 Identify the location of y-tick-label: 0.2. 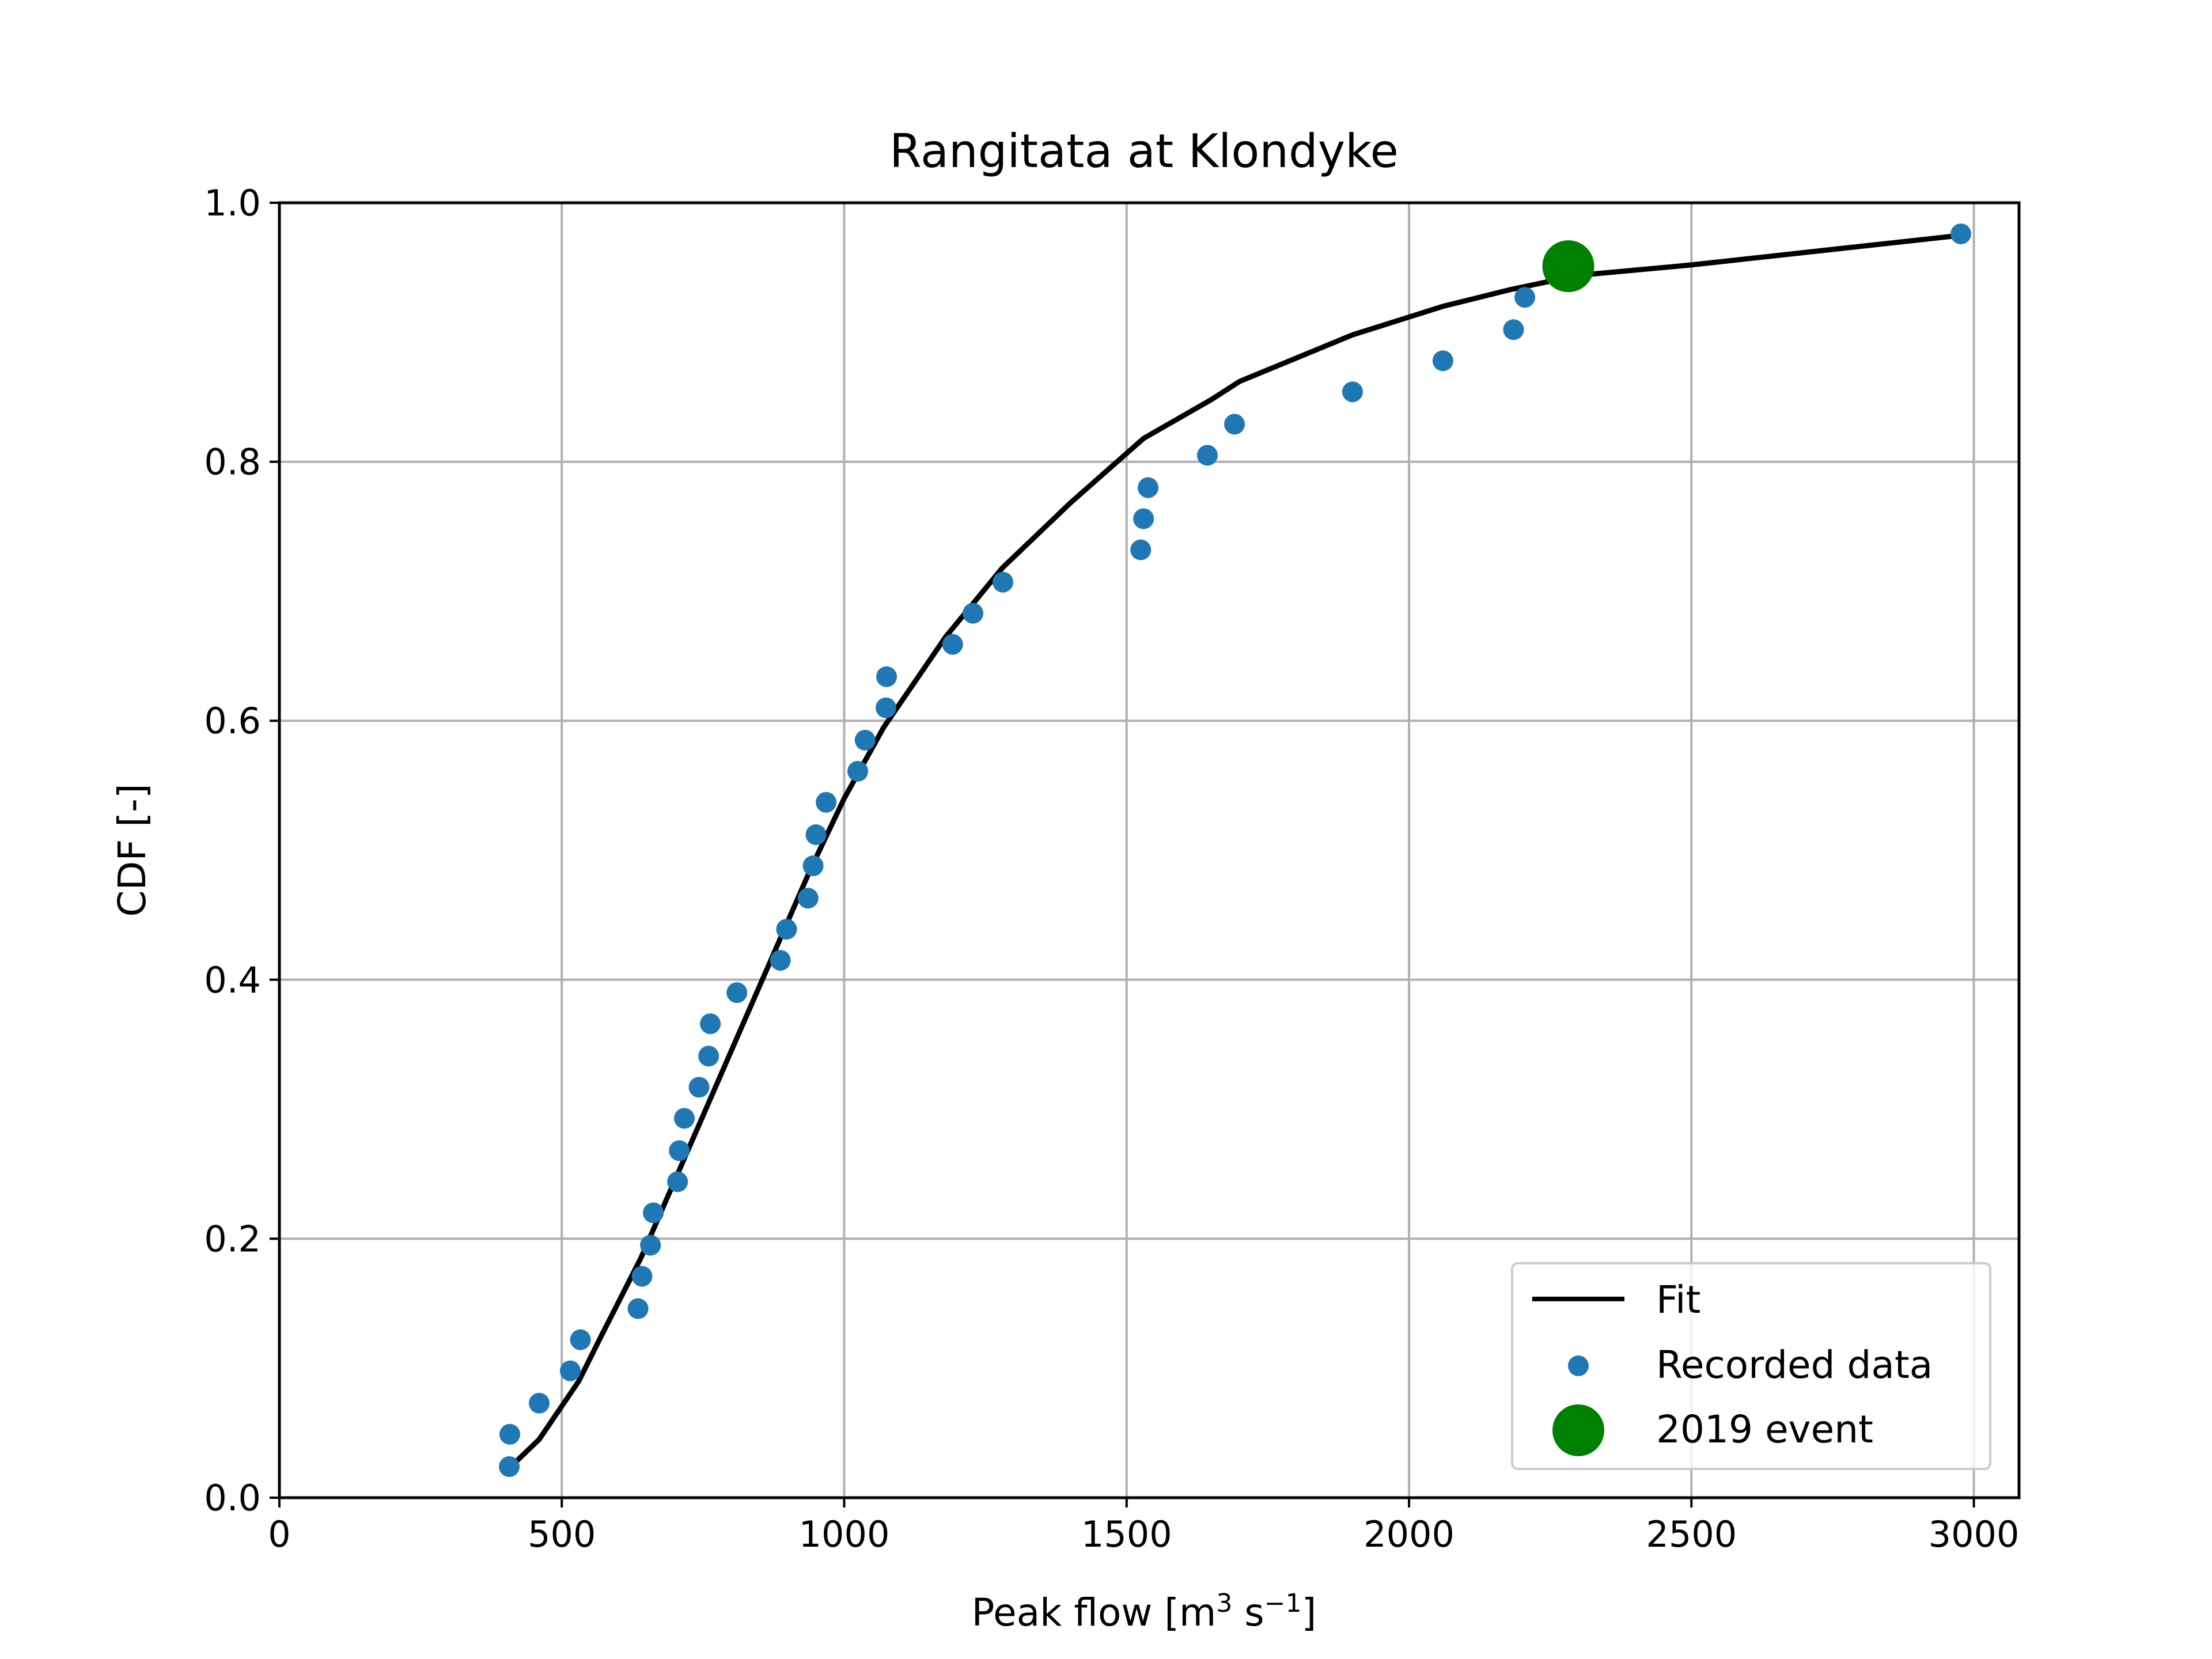
(232, 1239).